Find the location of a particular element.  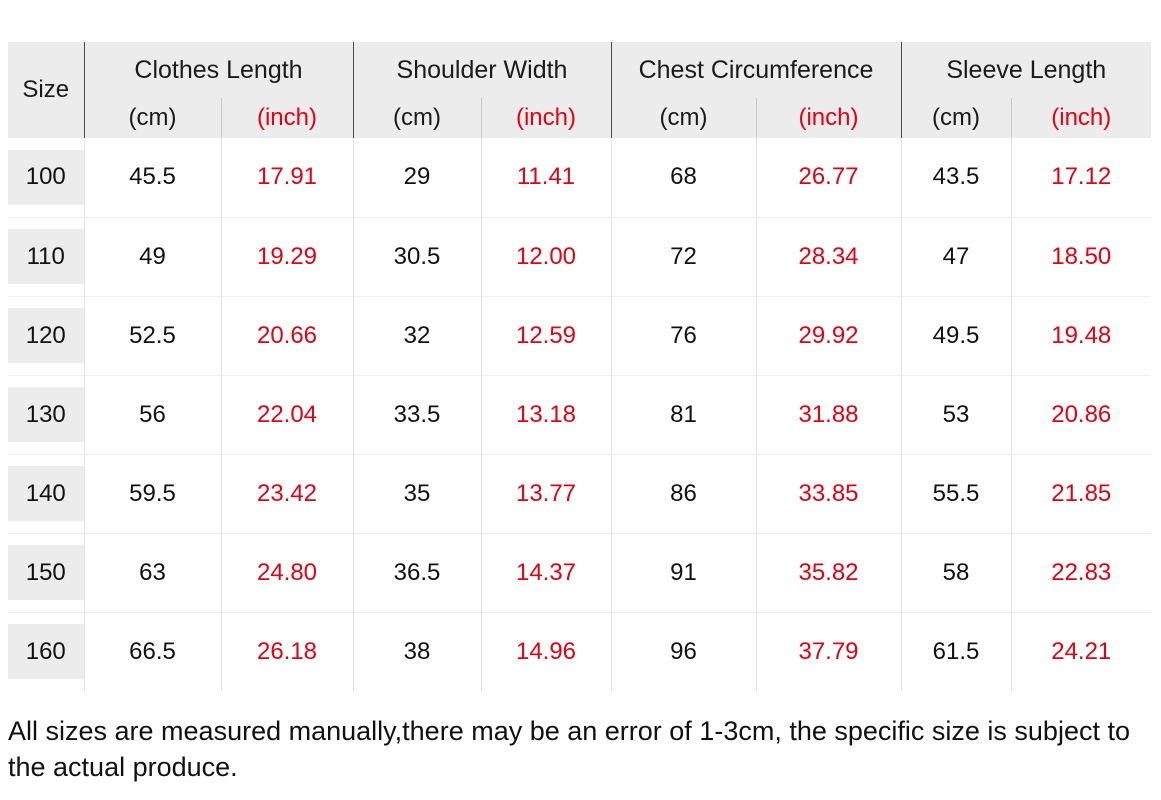

cell-clothes-inch: 24.80 is located at coordinates (287, 572).